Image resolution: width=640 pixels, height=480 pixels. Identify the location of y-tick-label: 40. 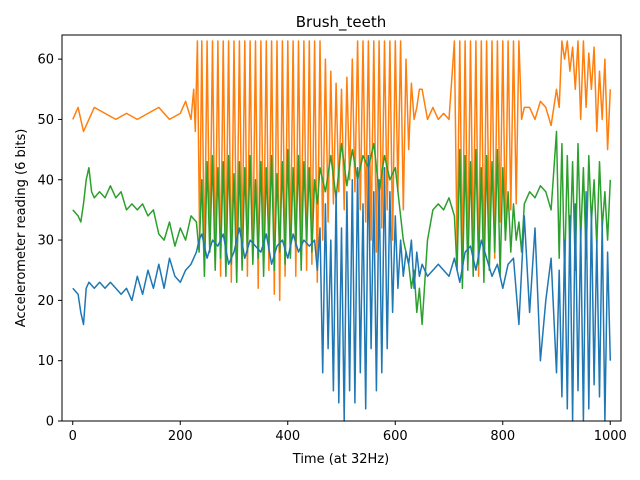
(45, 180).